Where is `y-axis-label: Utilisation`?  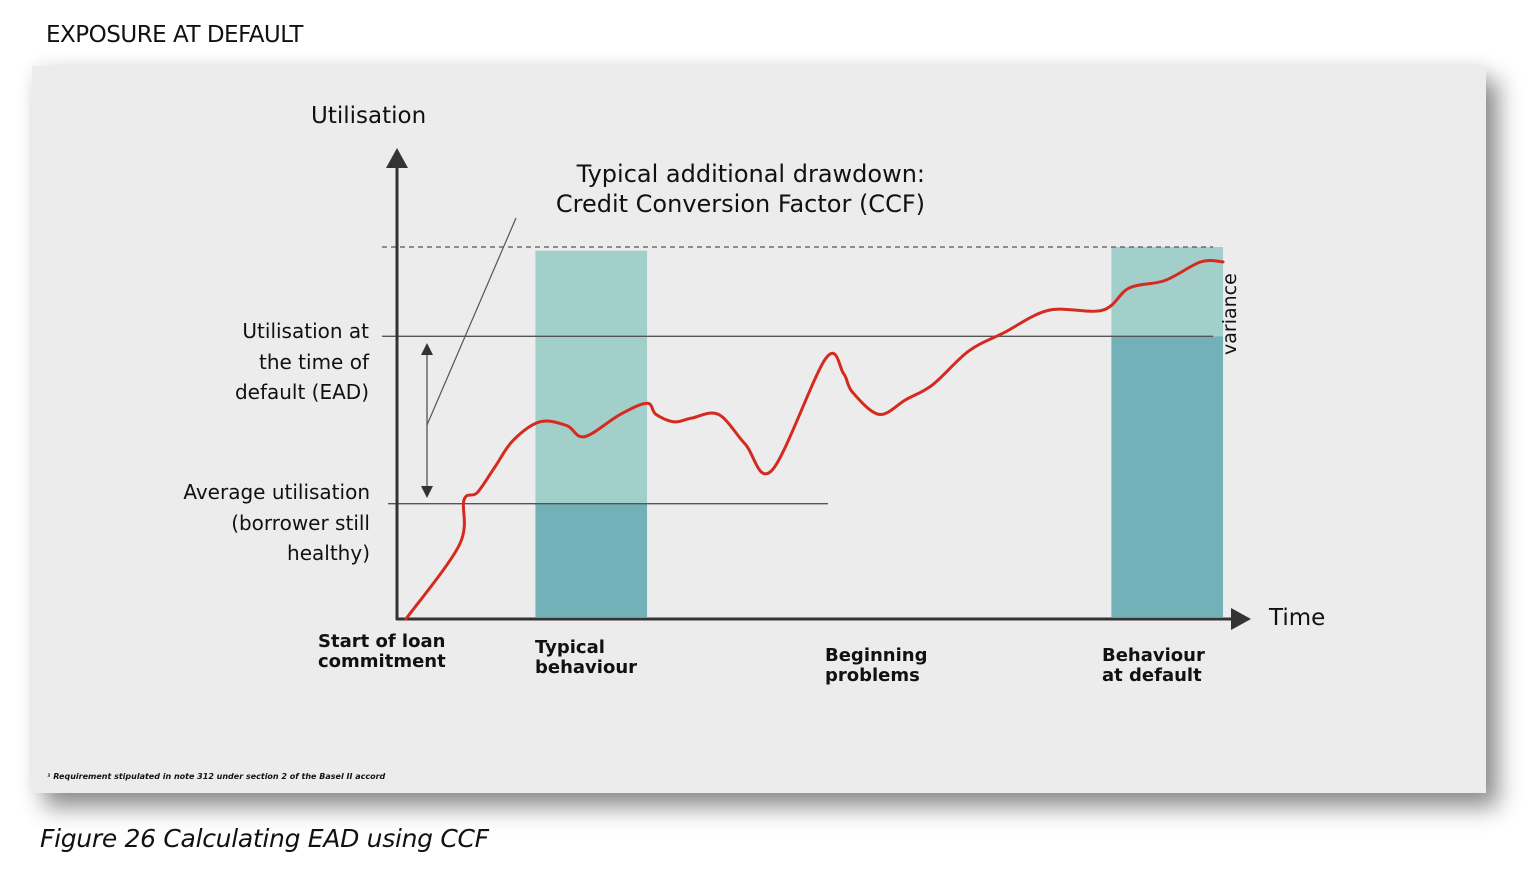 y-axis-label: Utilisation is located at coordinates (368, 116).